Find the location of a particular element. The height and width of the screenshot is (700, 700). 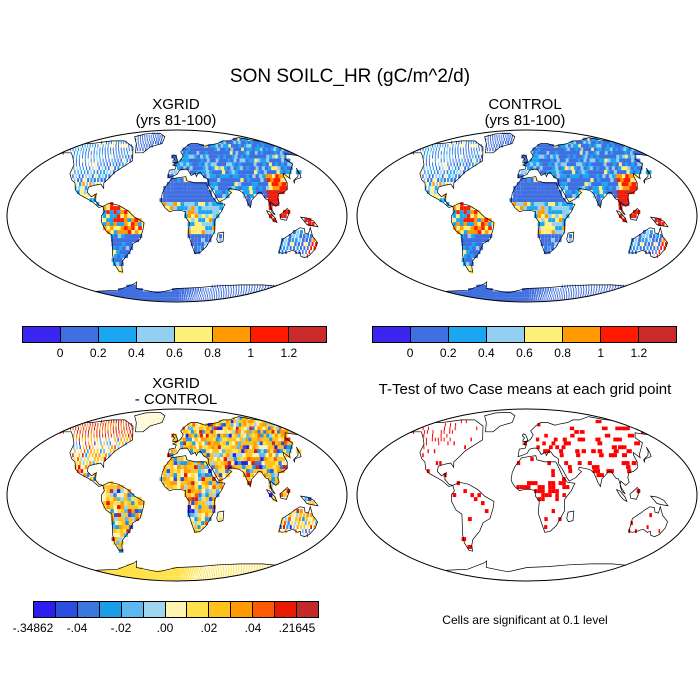

colorbar-swatch is located at coordinates (42, 334).